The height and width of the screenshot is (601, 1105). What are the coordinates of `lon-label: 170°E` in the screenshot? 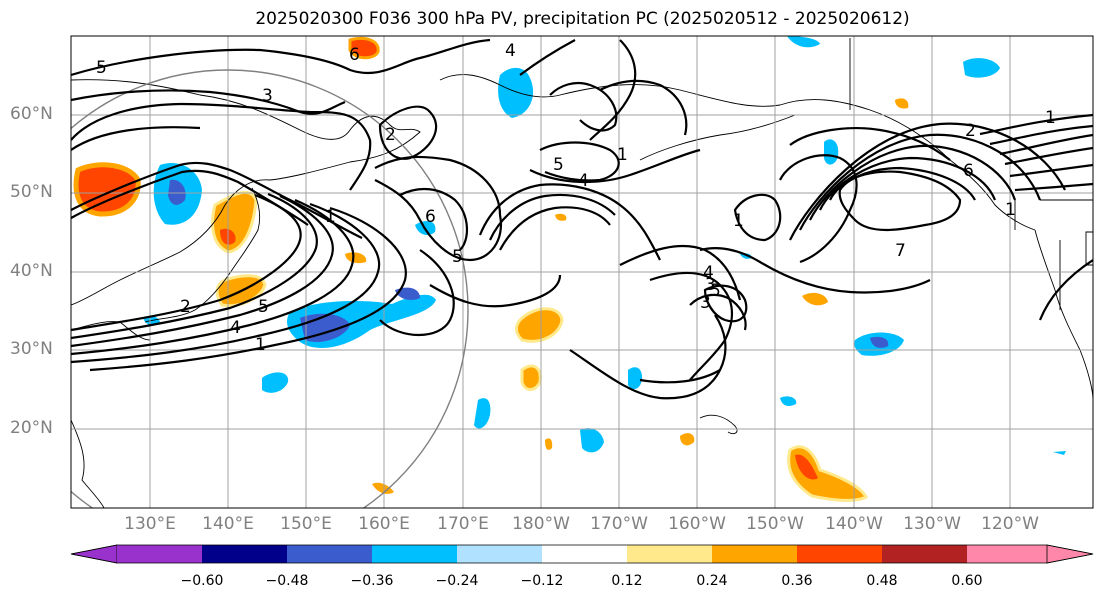 It's located at (463, 524).